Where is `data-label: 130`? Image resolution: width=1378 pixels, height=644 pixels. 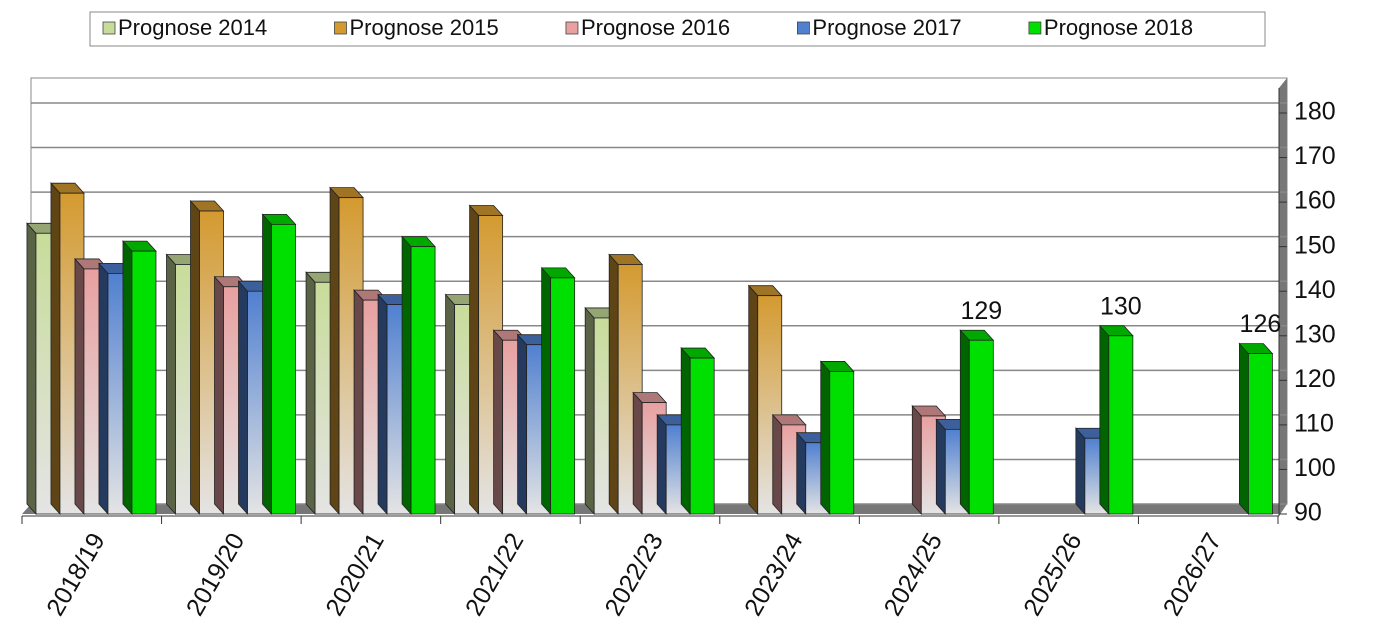 data-label: 130 is located at coordinates (1121, 306).